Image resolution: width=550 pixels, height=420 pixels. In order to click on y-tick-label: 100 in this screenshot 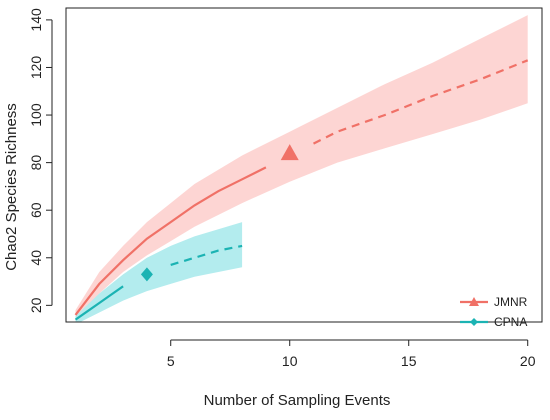, I will do `click(36, 115)`.